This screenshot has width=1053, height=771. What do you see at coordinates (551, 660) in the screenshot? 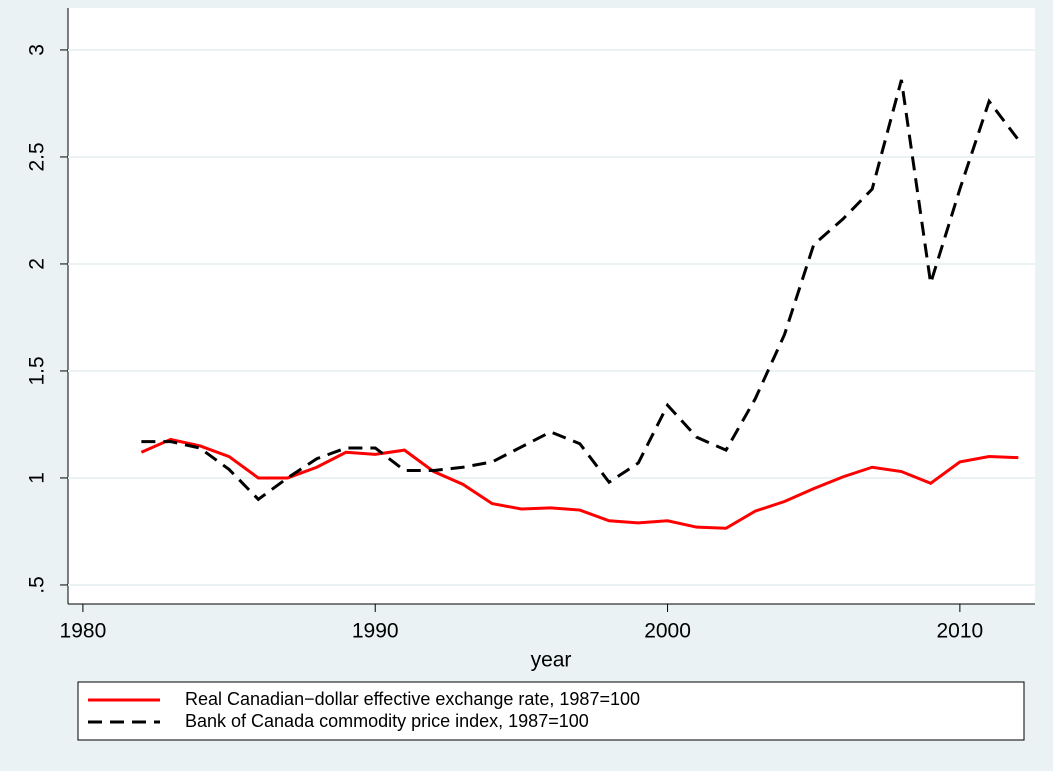
I see `x-axis-label: year` at bounding box center [551, 660].